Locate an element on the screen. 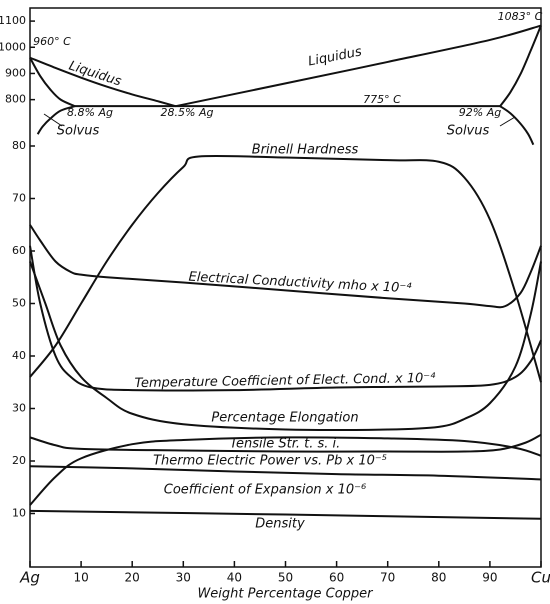 The width and height of the screenshot is (550, 604). curve-label: Tensile Str. t. s. i. is located at coordinates (285, 444).